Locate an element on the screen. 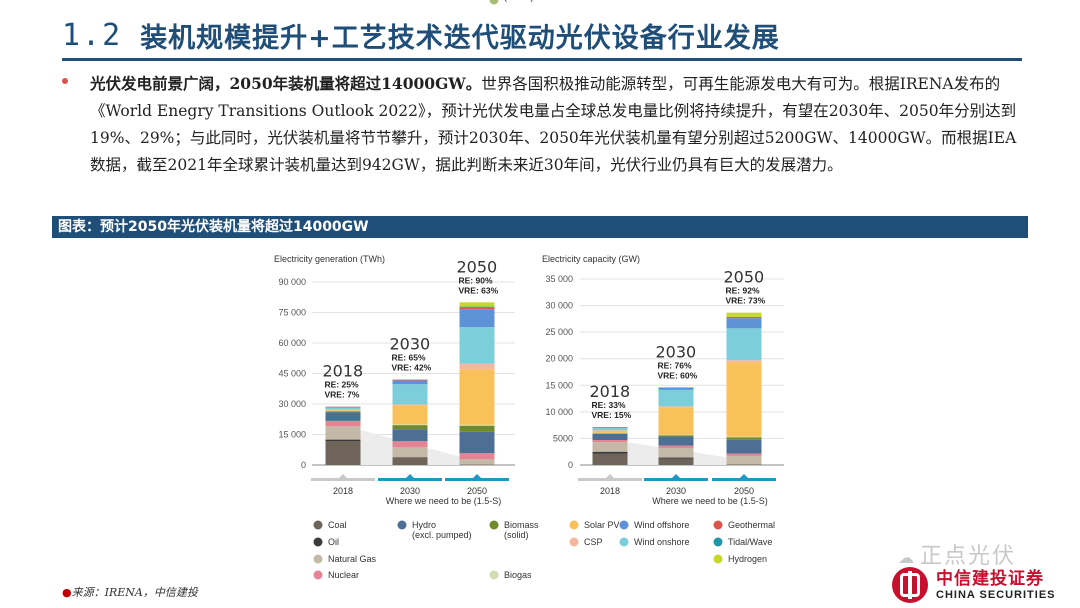 This screenshot has height=608, width=1080. legend-label: Solar PV is located at coordinates (602, 525).